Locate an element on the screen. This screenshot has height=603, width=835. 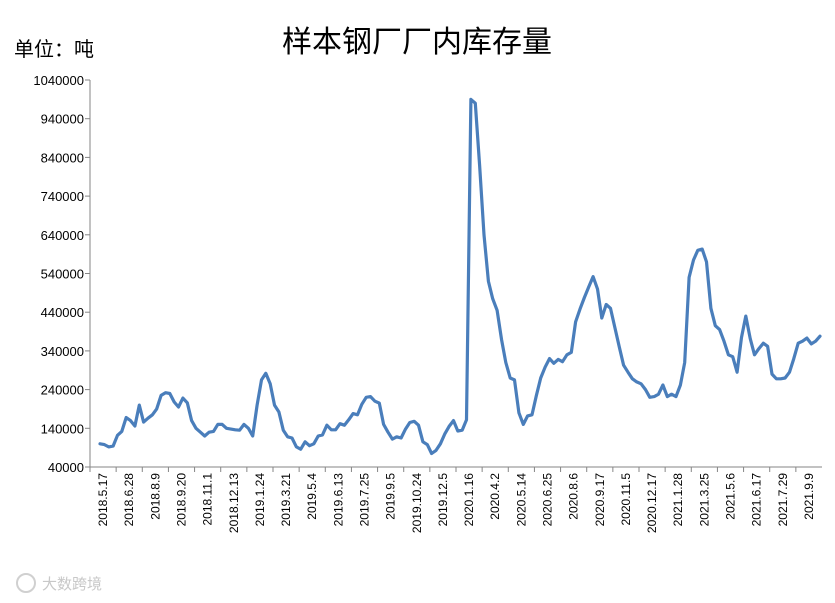
x-tick-label: 2020.8.6 is located at coordinates (574, 496).